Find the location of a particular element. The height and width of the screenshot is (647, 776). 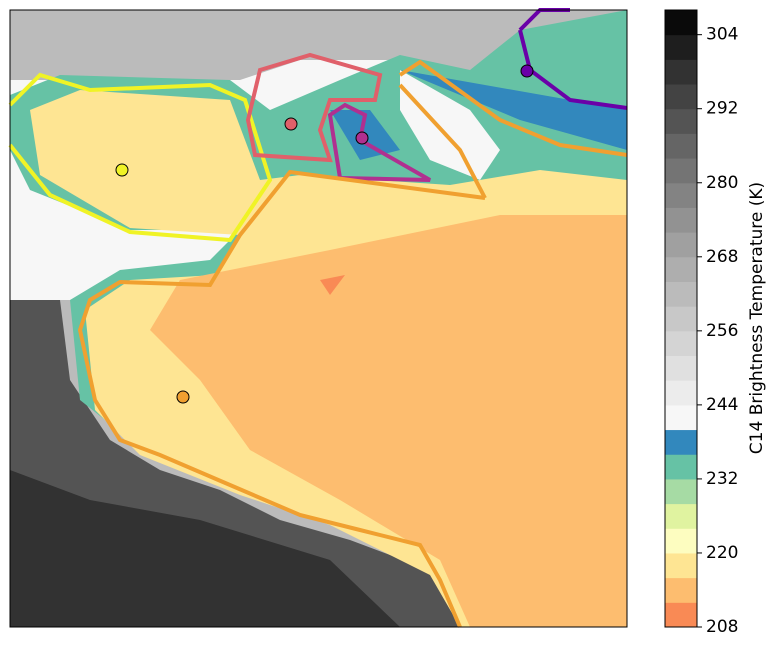

clear-gap is located at coordinates (450, 125).